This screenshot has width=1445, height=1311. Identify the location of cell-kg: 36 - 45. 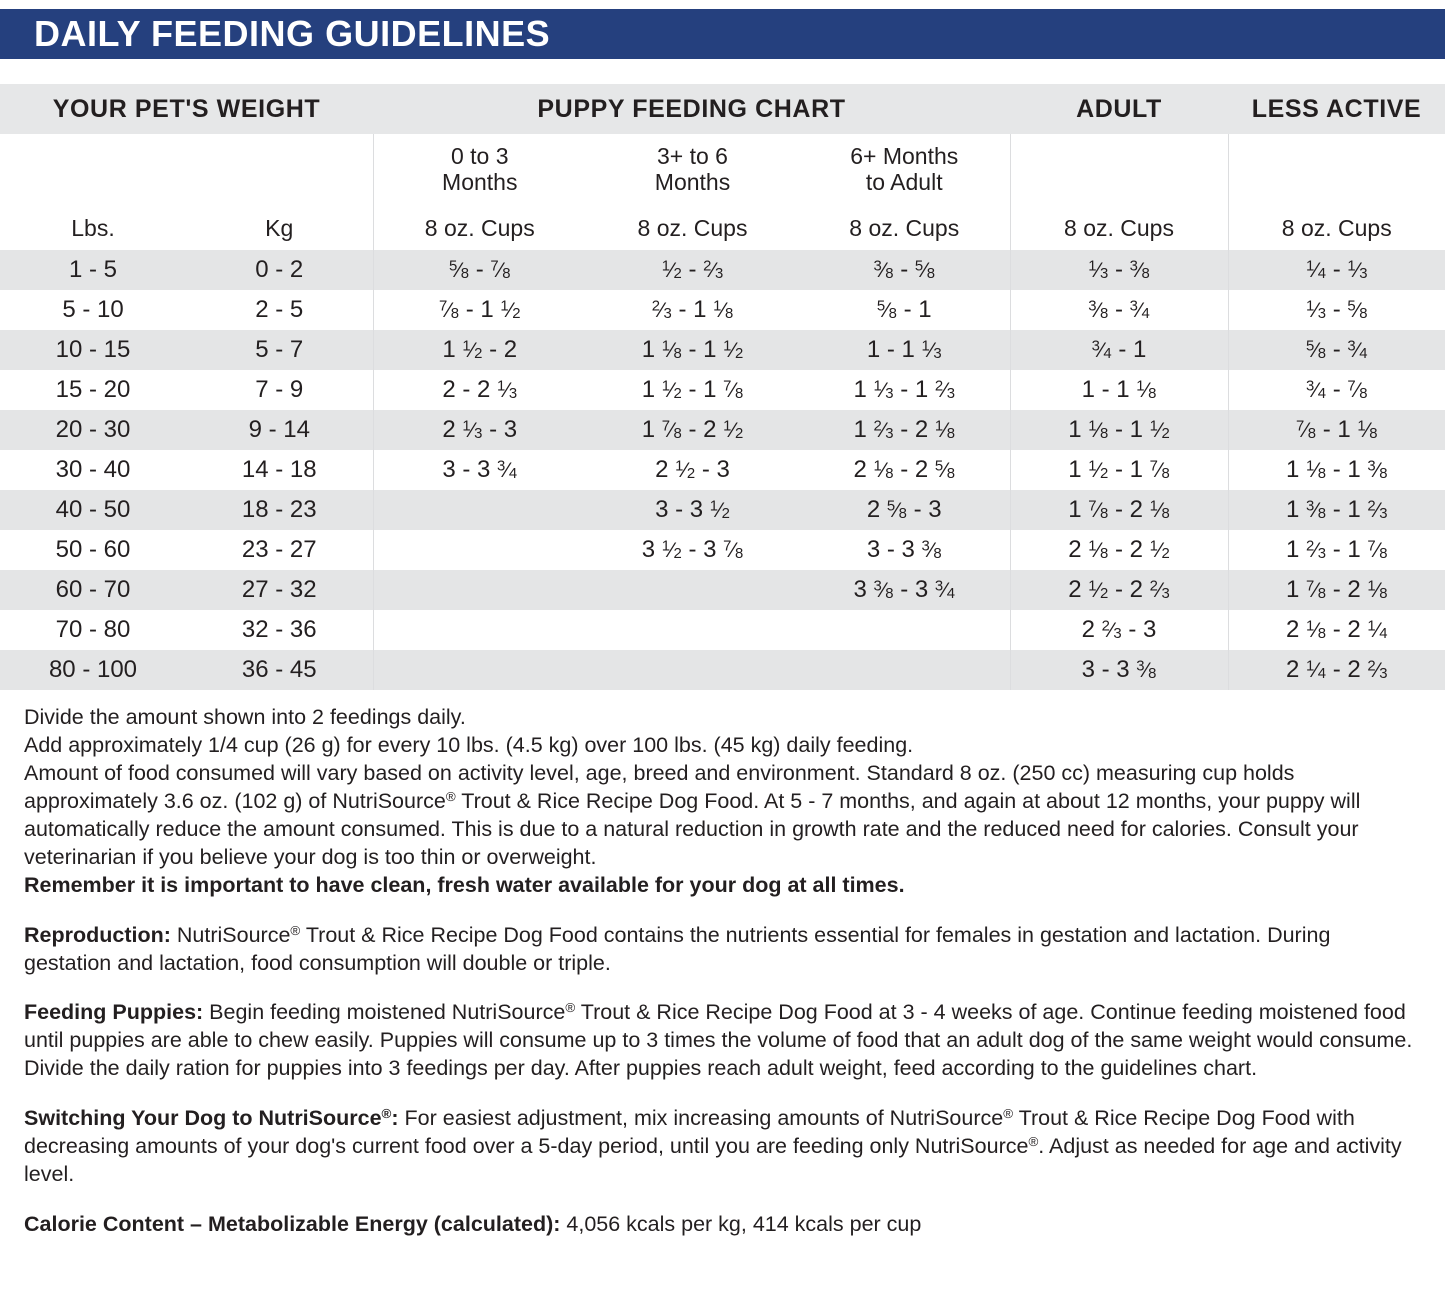
(279, 670).